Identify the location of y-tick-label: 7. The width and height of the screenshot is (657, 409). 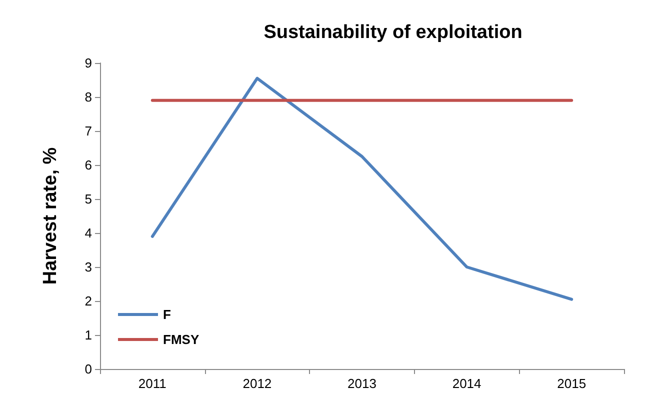
(88, 131).